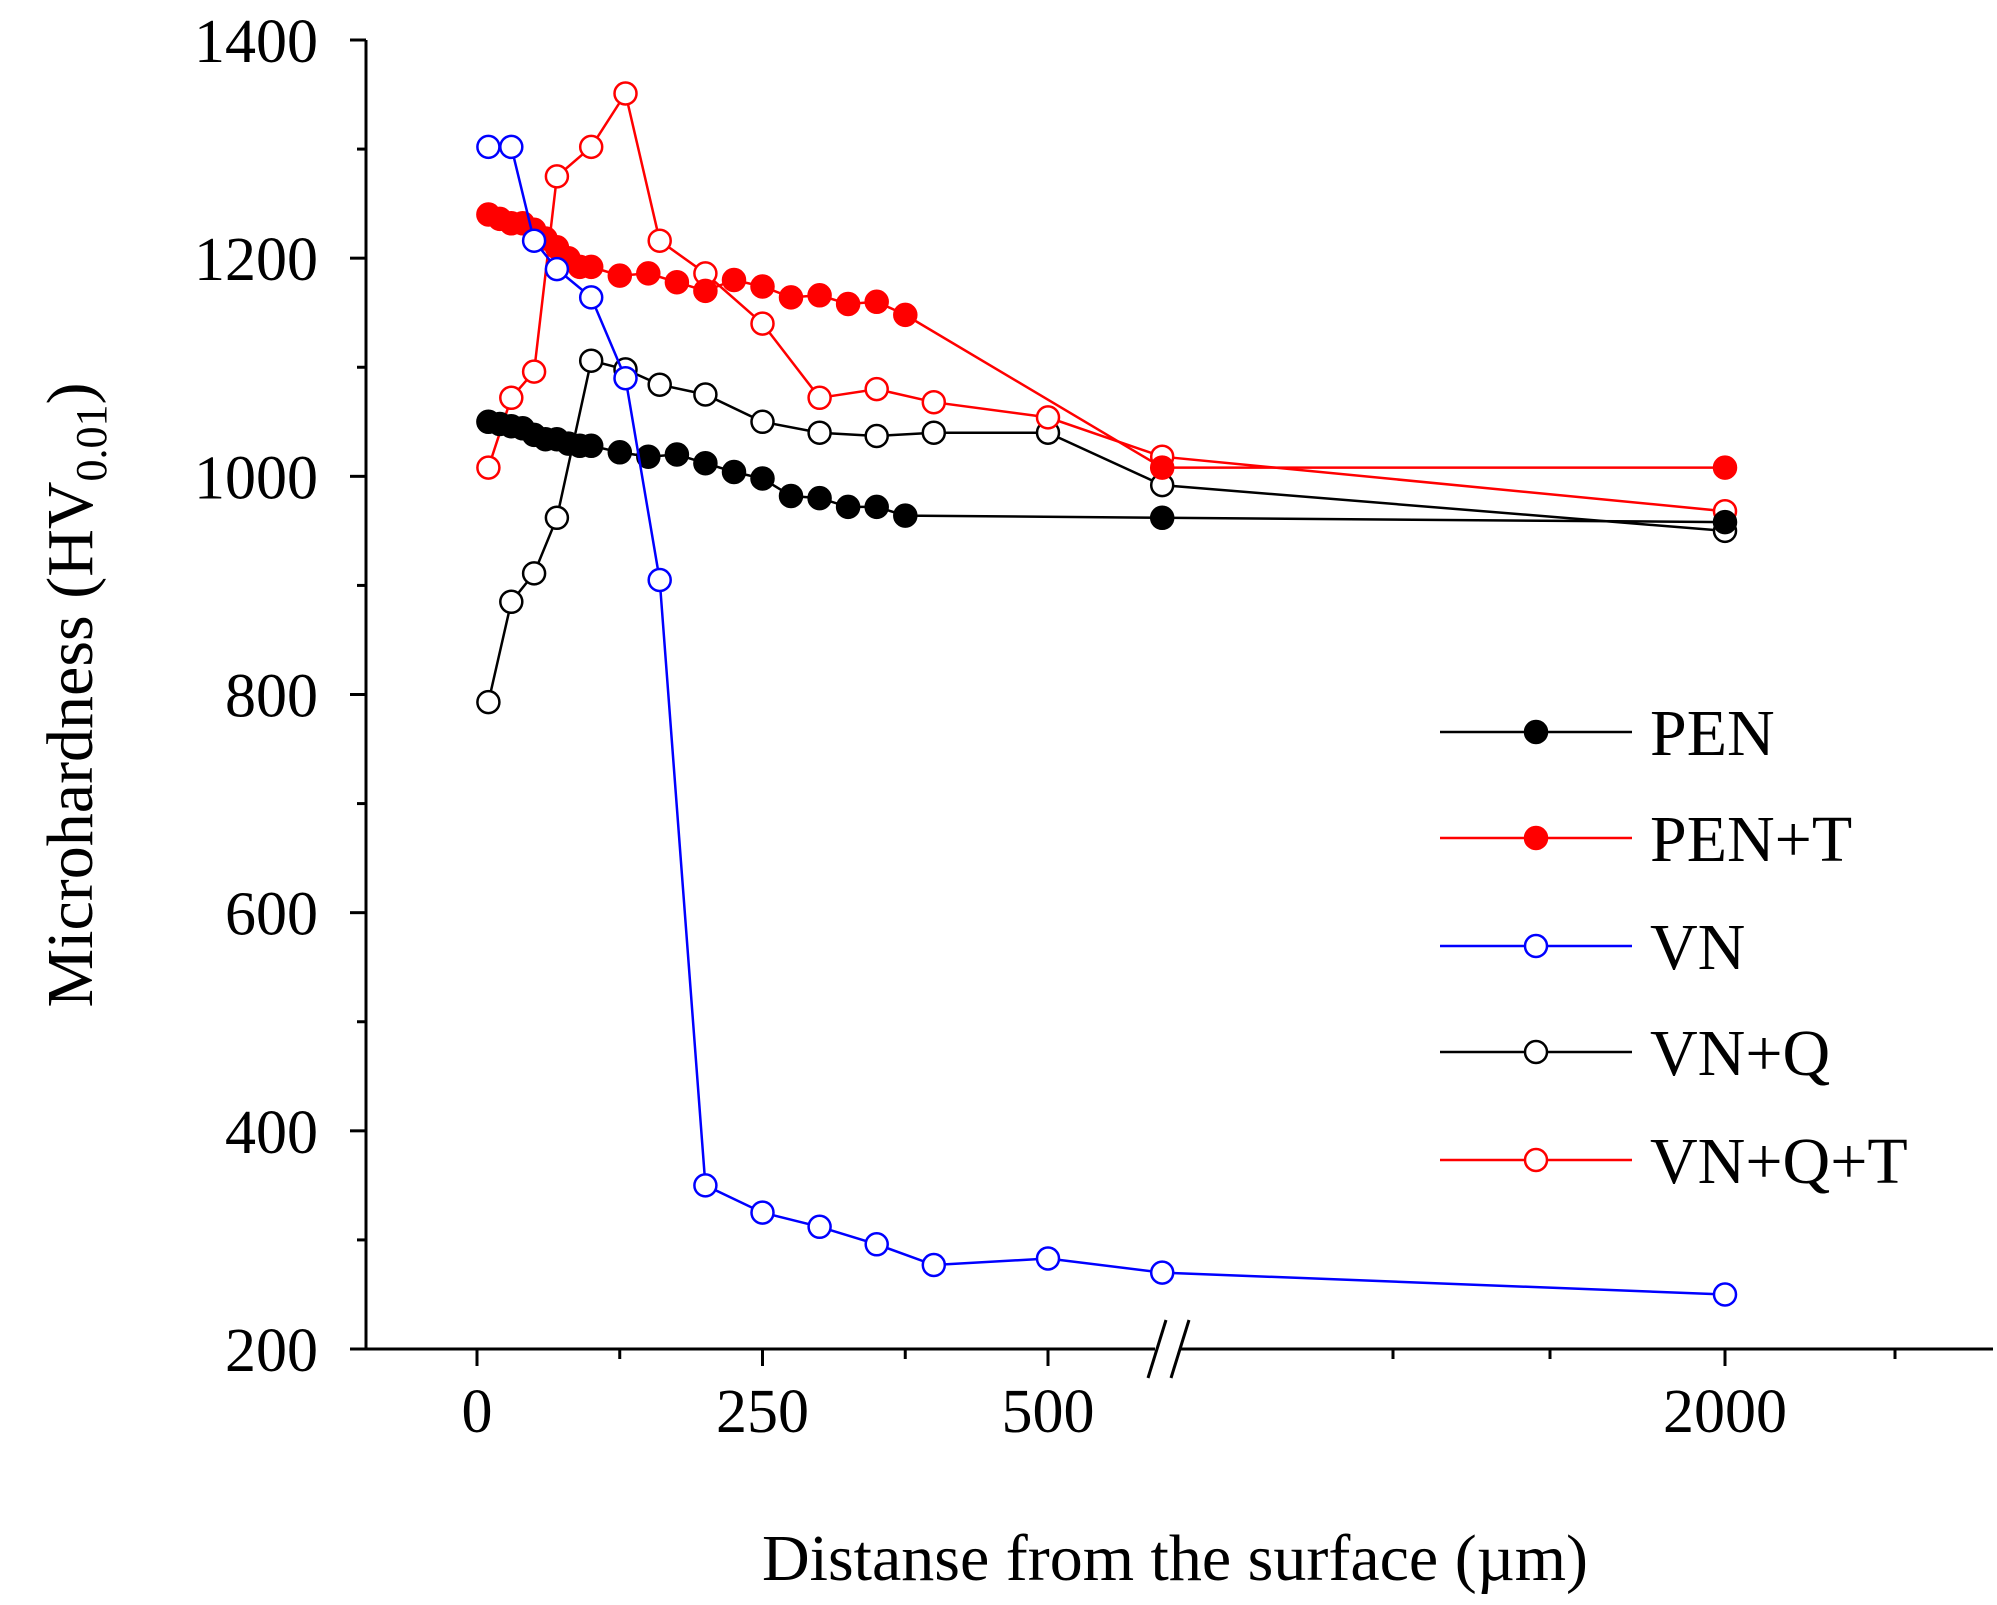 The width and height of the screenshot is (1997, 1605). What do you see at coordinates (91, 442) in the screenshot?
I see `y-axis-label-subscript: 0.01` at bounding box center [91, 442].